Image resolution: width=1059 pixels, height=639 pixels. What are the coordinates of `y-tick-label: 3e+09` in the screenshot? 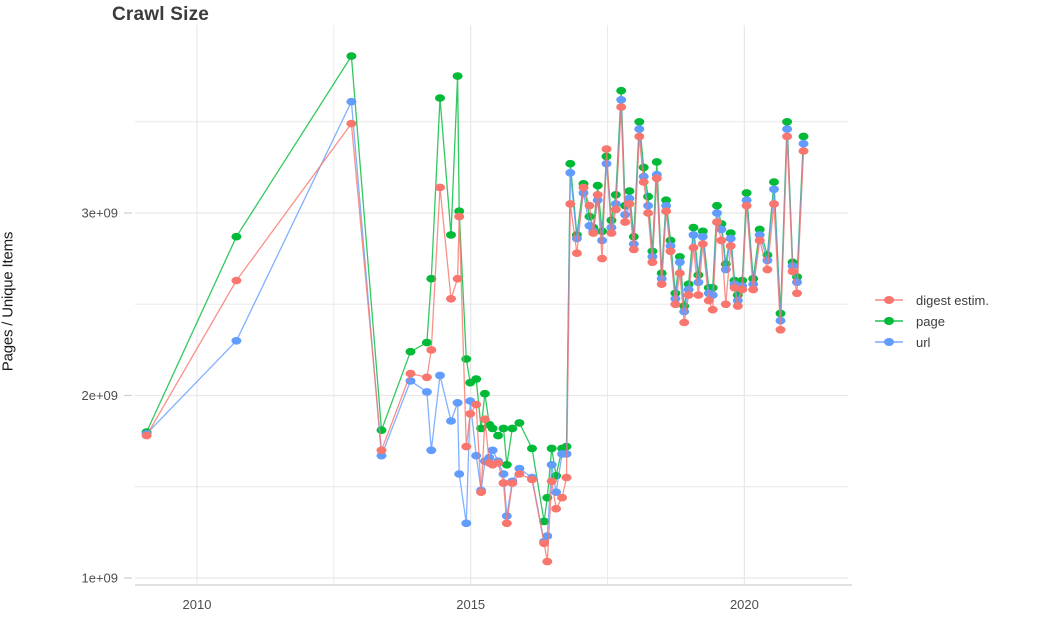 It's located at (99, 213).